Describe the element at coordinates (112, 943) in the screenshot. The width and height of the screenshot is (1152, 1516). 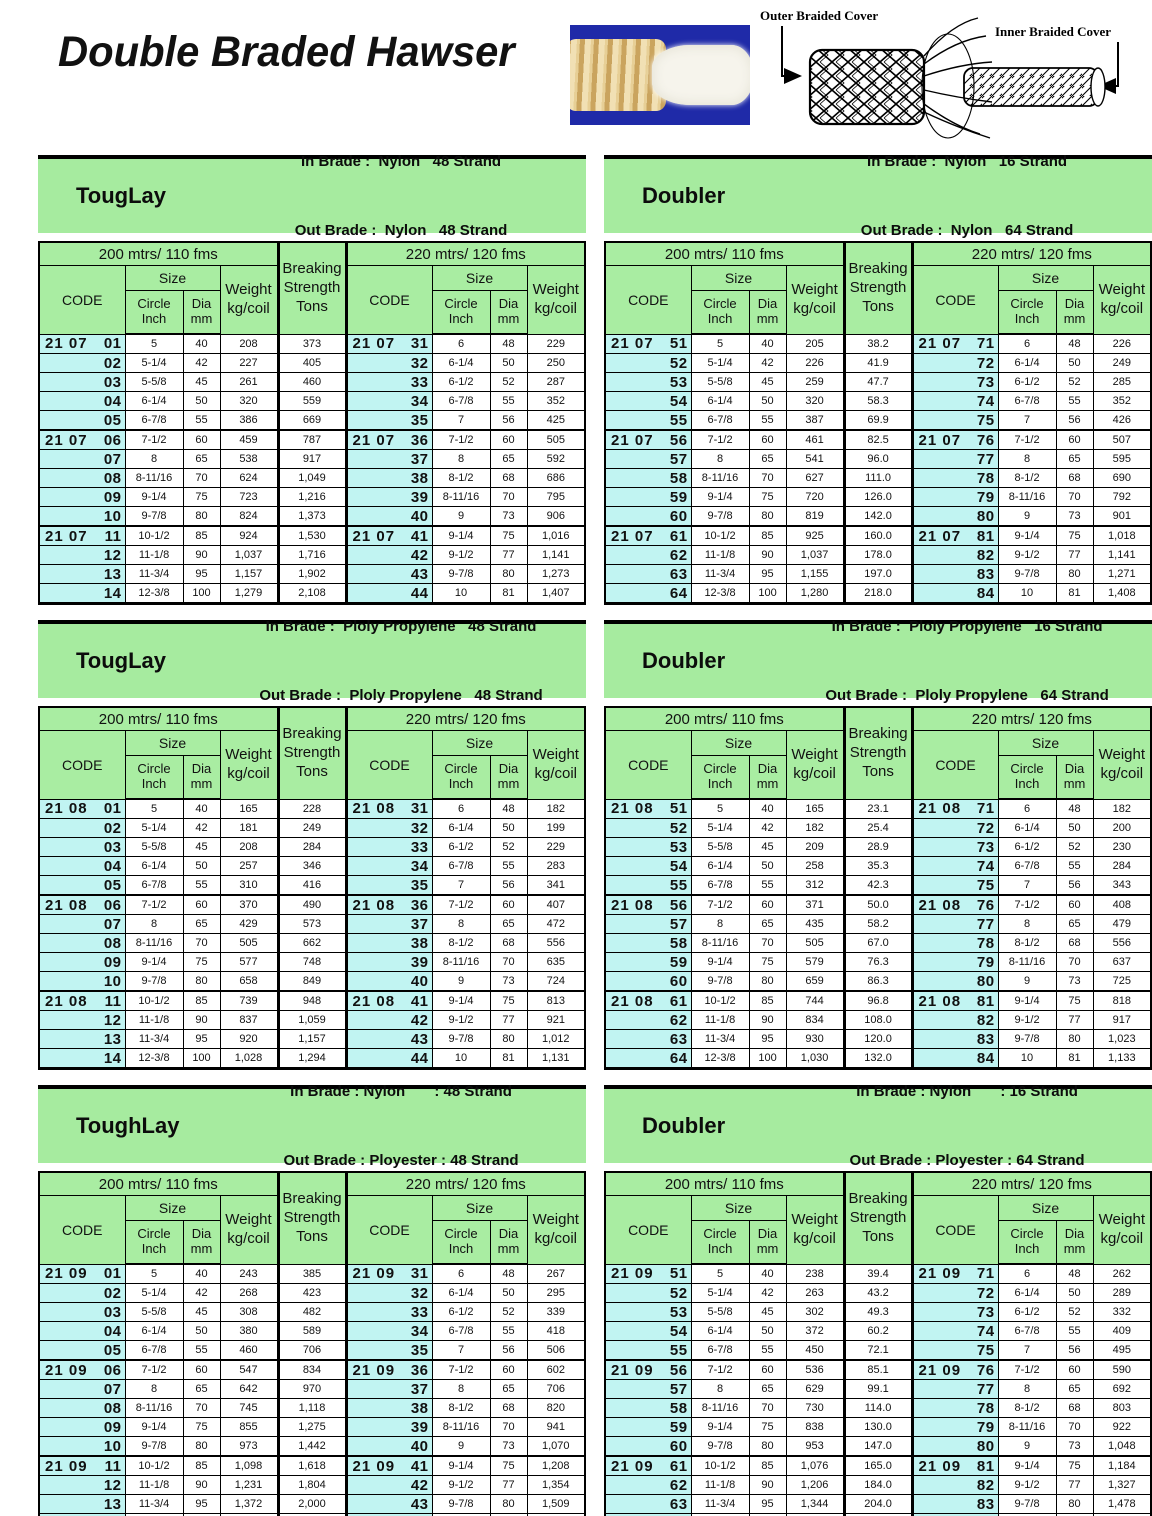
I see `code-suffix: 08` at that location.